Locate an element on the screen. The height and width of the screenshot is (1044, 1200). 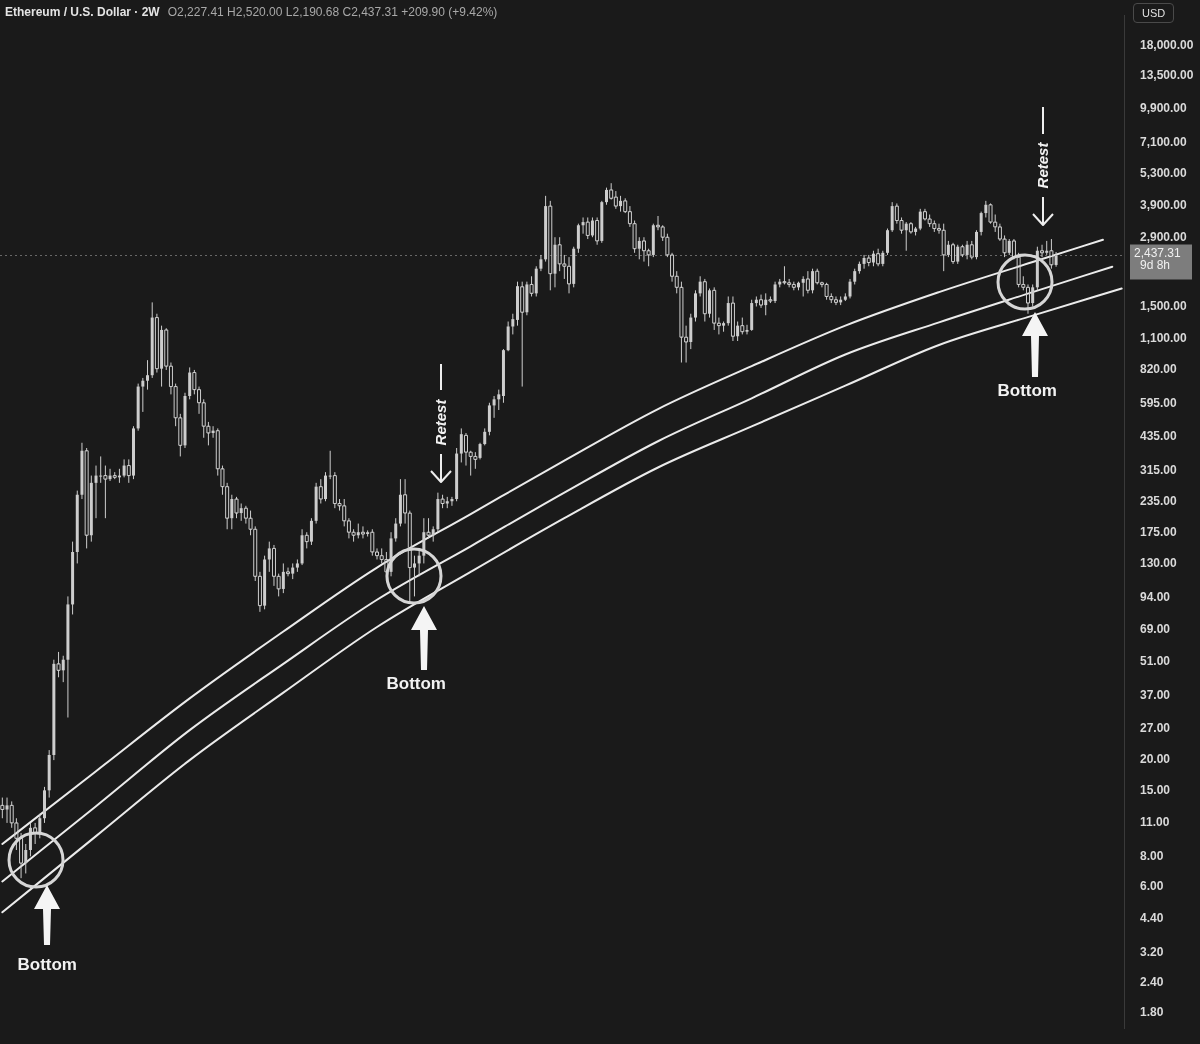
y-tick-label: 51.00 is located at coordinates (1155, 661).